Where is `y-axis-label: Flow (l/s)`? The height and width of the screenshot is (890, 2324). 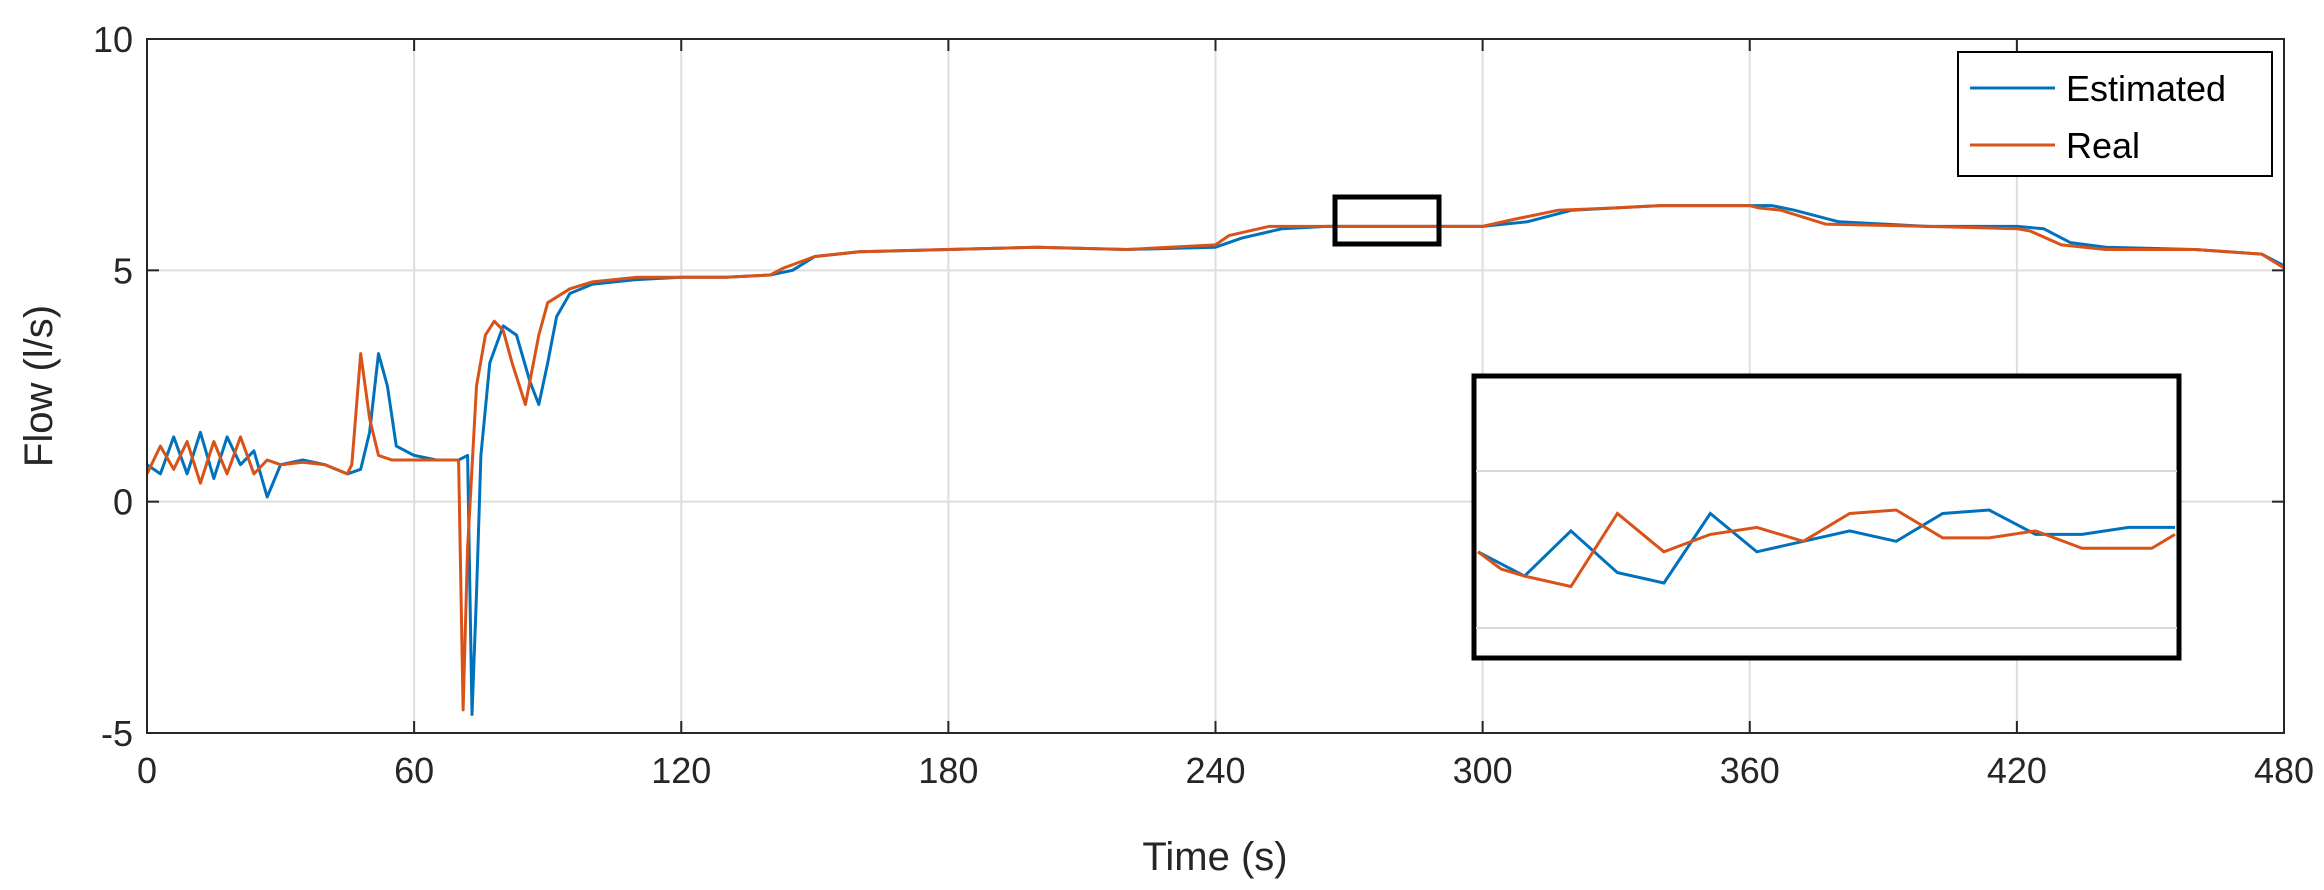 y-axis-label: Flow (l/s) is located at coordinates (39, 386).